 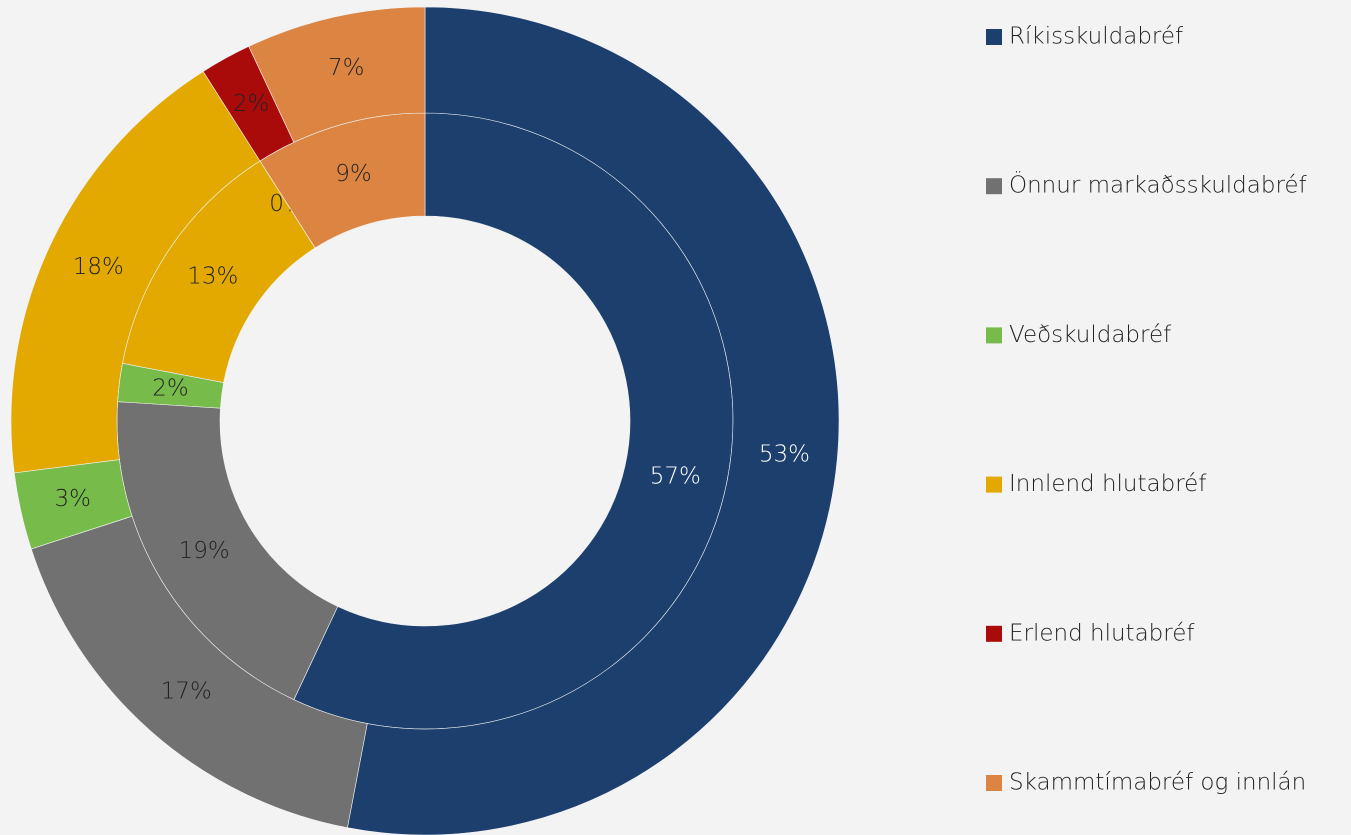 What do you see at coordinates (186, 691) in the screenshot?
I see `data-label: 17%` at bounding box center [186, 691].